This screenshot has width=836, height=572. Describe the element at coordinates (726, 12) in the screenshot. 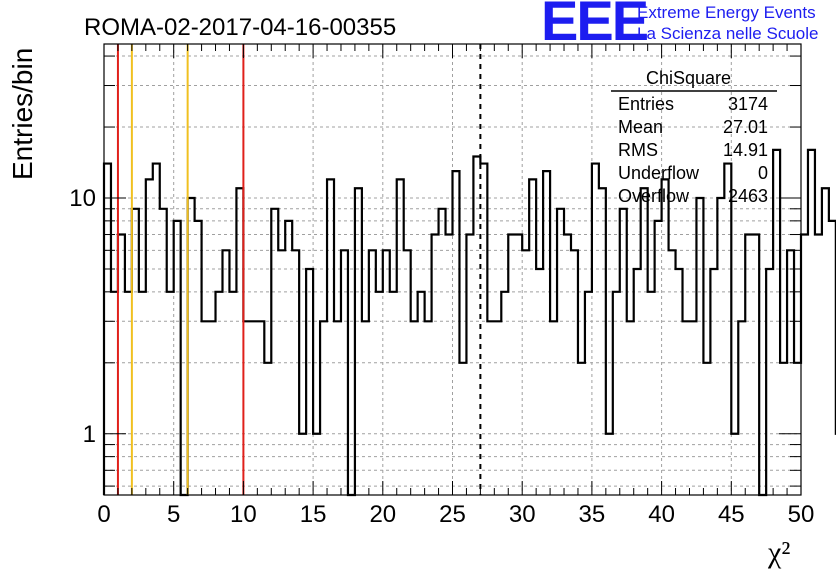

I see `logo-line-1: Extreme Energy Events` at that location.